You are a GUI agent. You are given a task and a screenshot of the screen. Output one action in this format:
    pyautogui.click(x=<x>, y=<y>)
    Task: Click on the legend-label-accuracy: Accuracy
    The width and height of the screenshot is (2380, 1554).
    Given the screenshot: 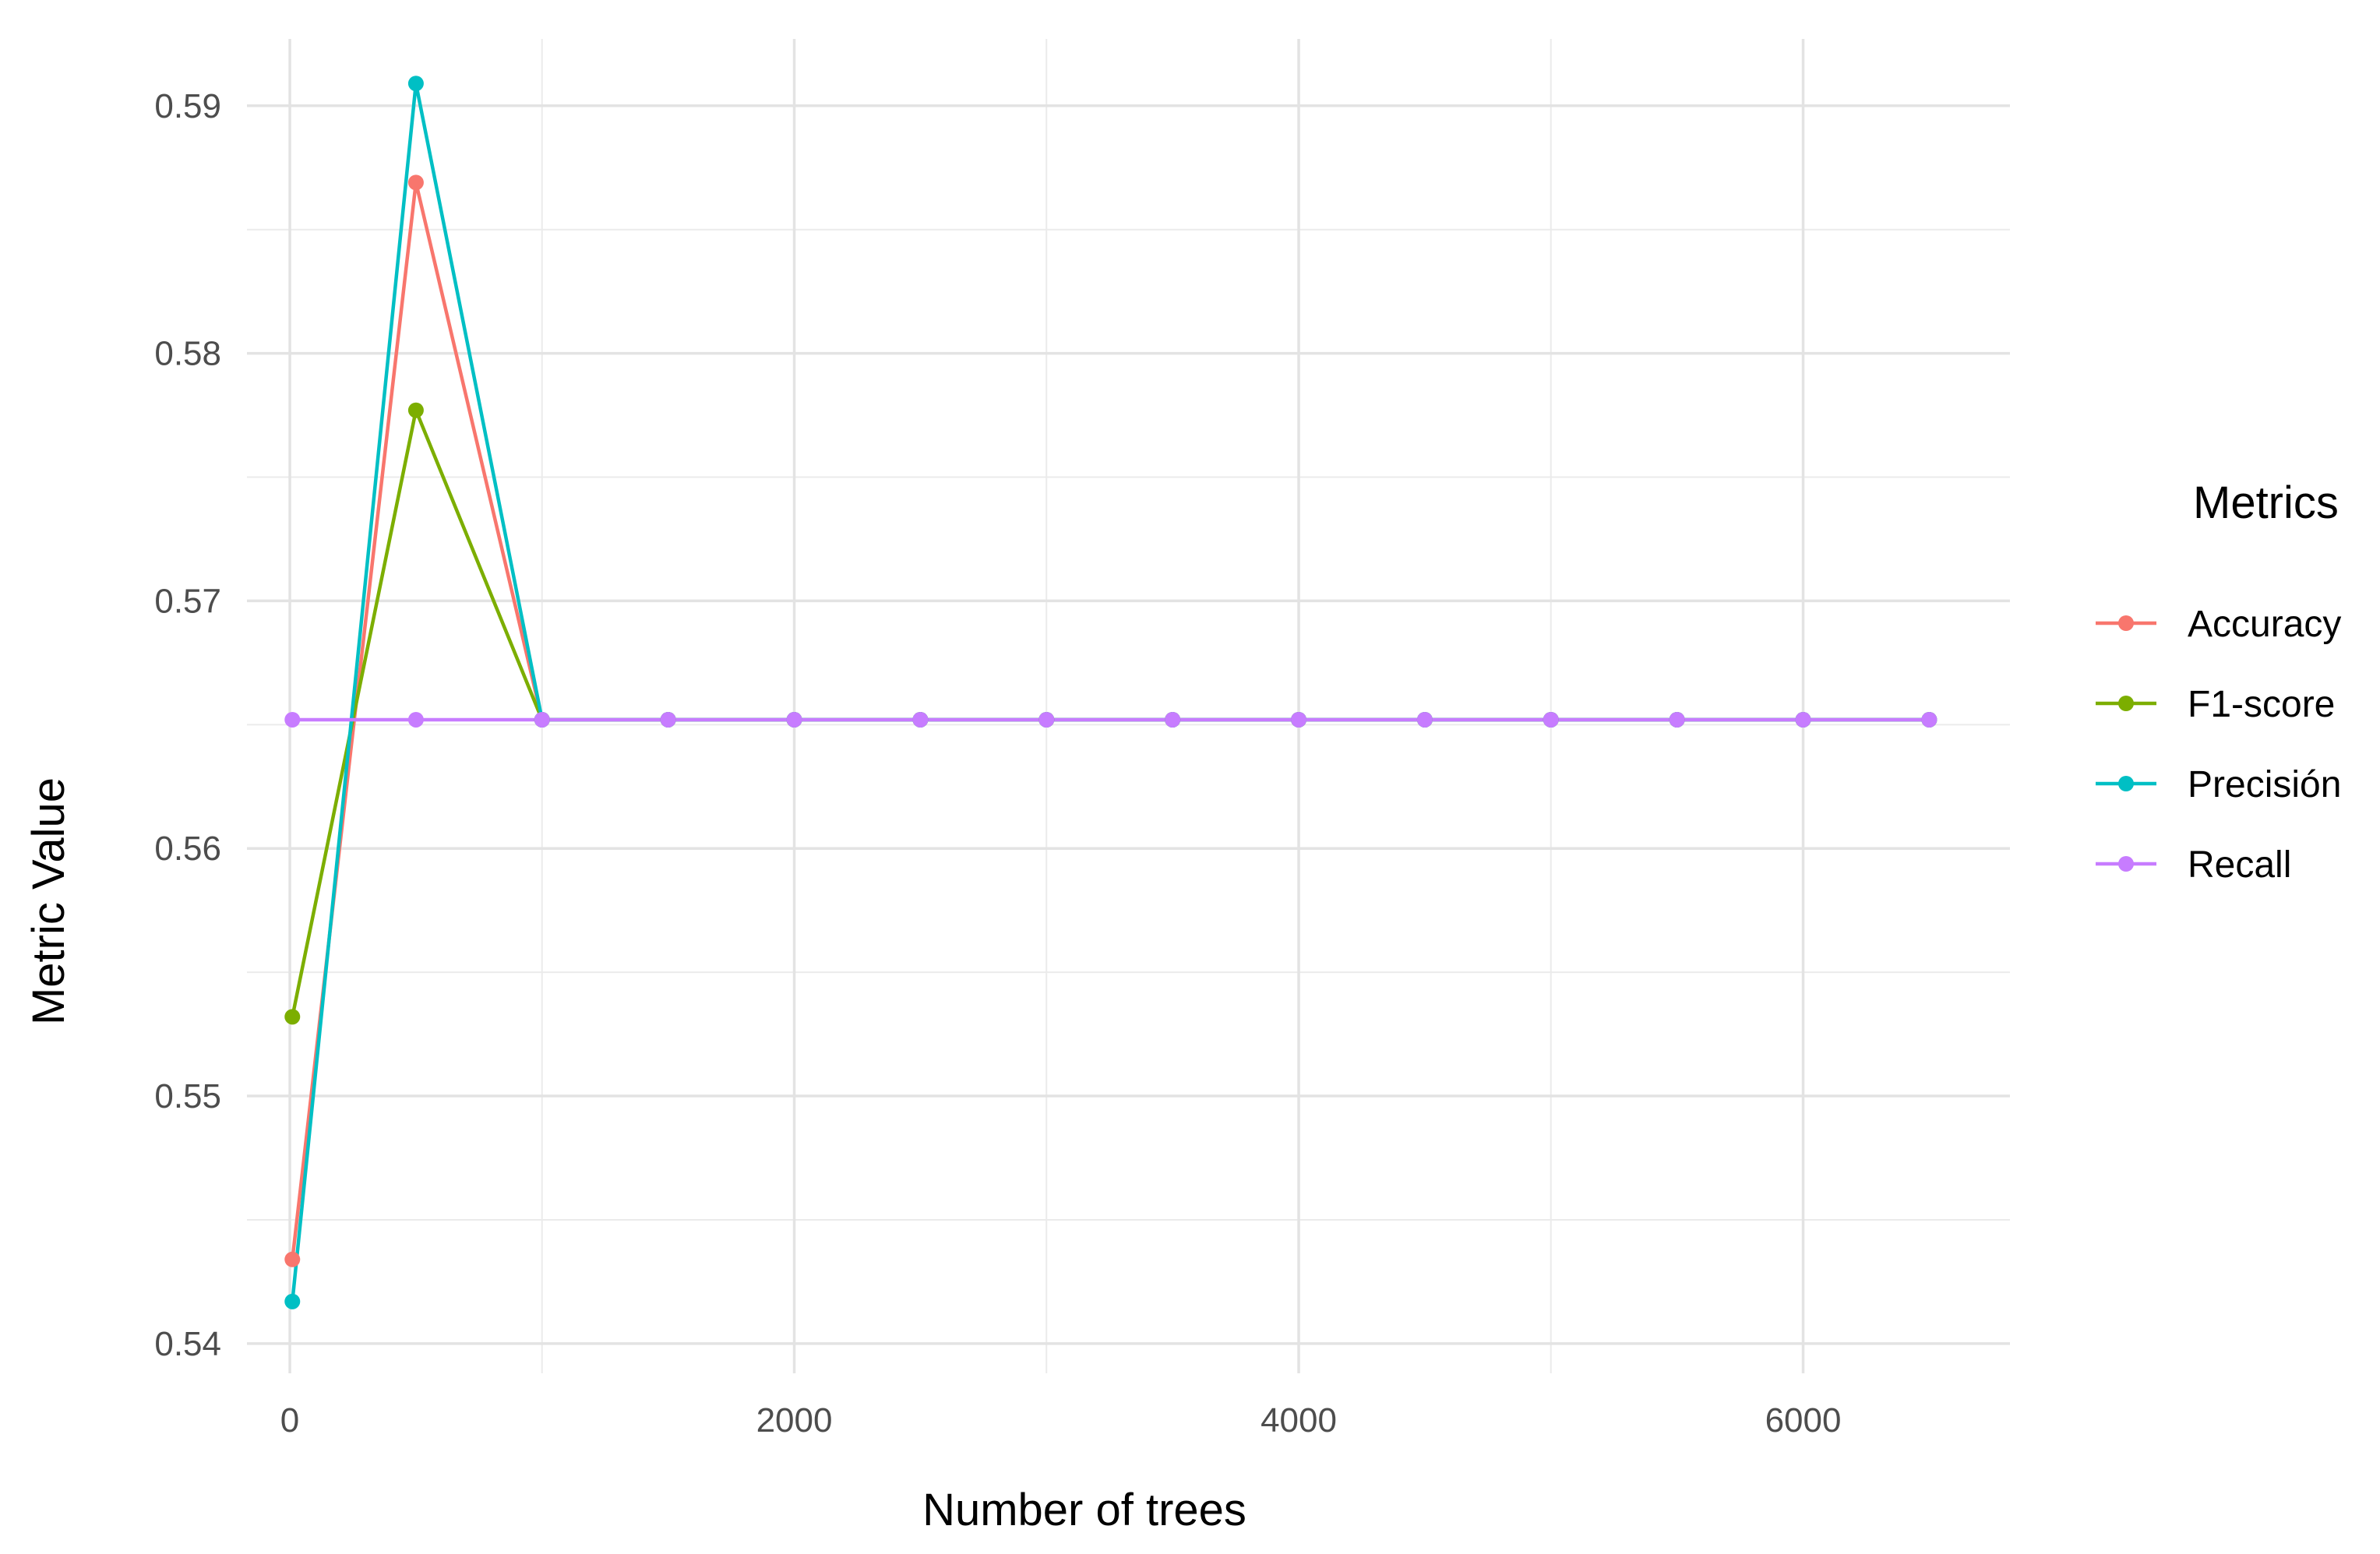 What is the action you would take?
    pyautogui.click(x=2264, y=624)
    